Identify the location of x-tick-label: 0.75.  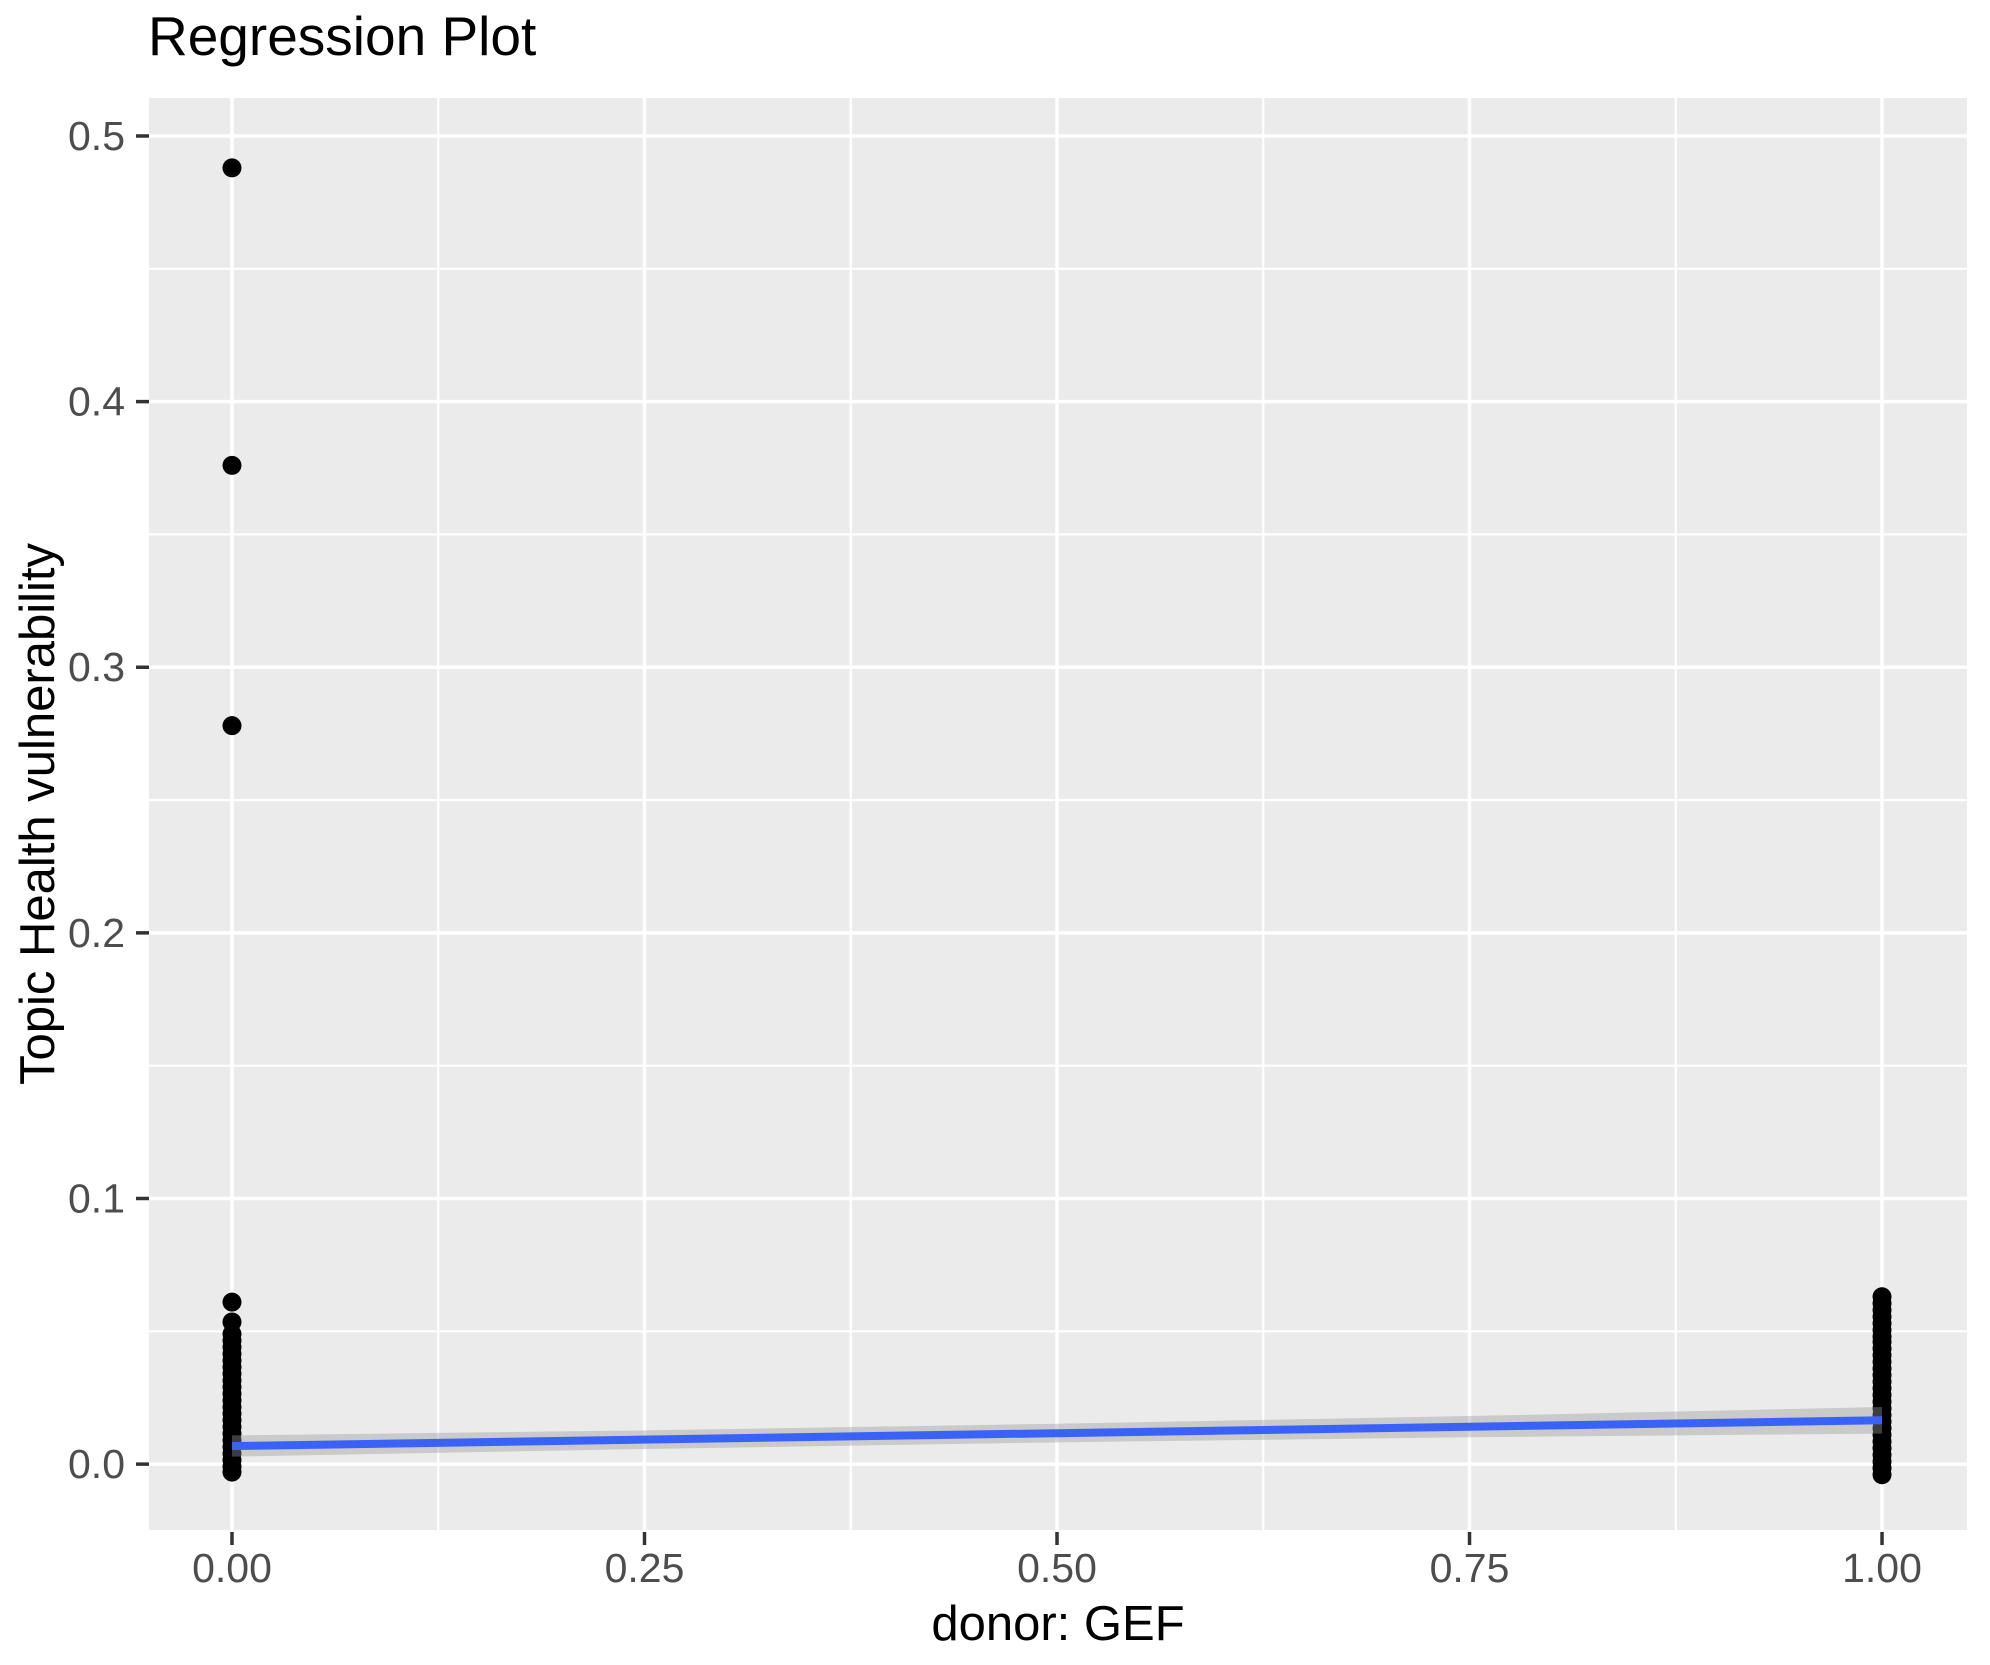
(1470, 1568).